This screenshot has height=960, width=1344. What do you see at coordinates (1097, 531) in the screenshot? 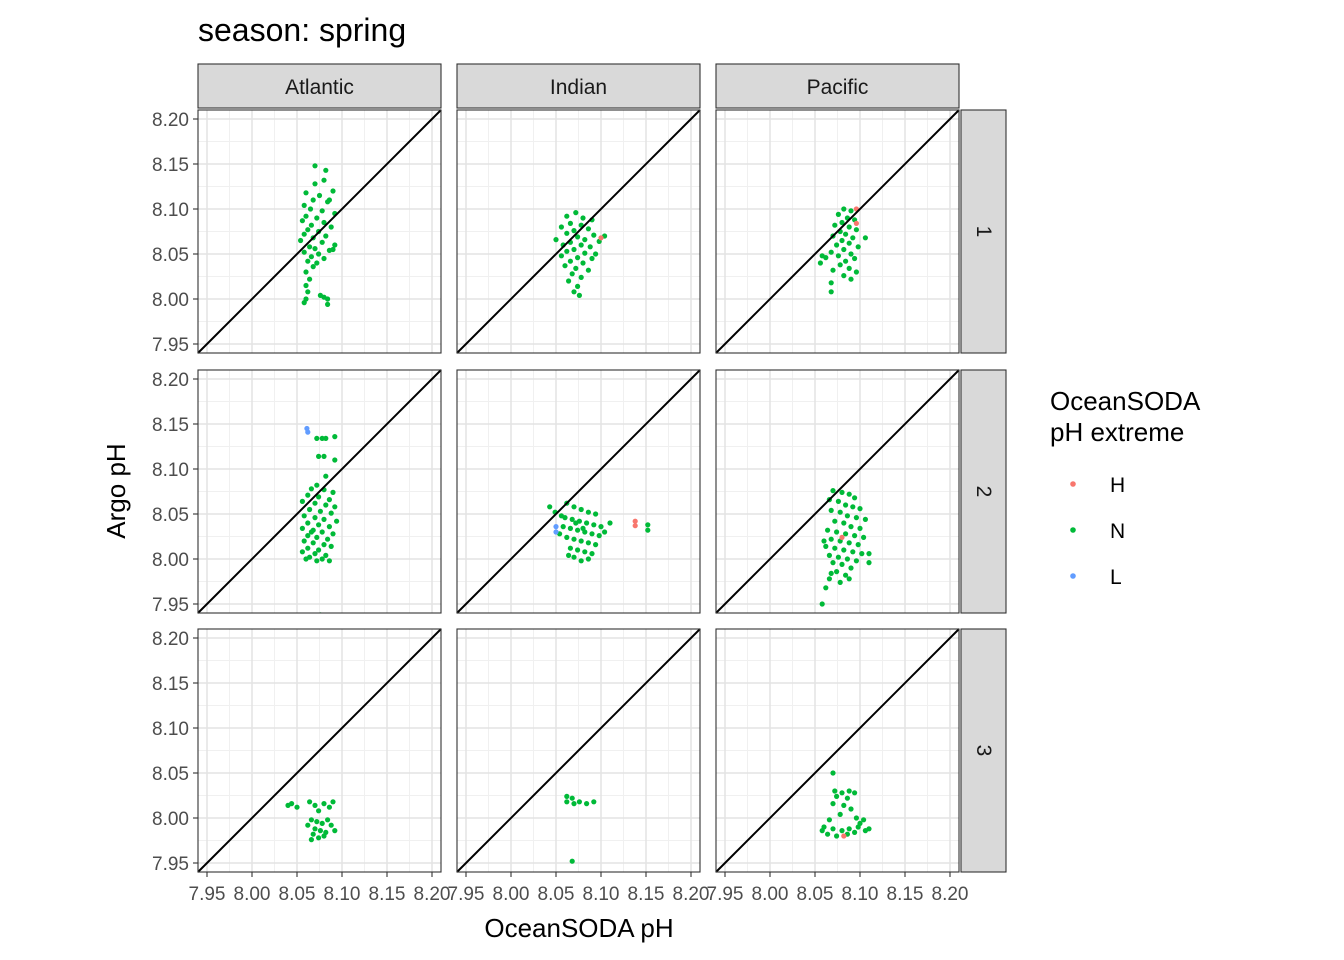
I see `legend-keys: HNL` at bounding box center [1097, 531].